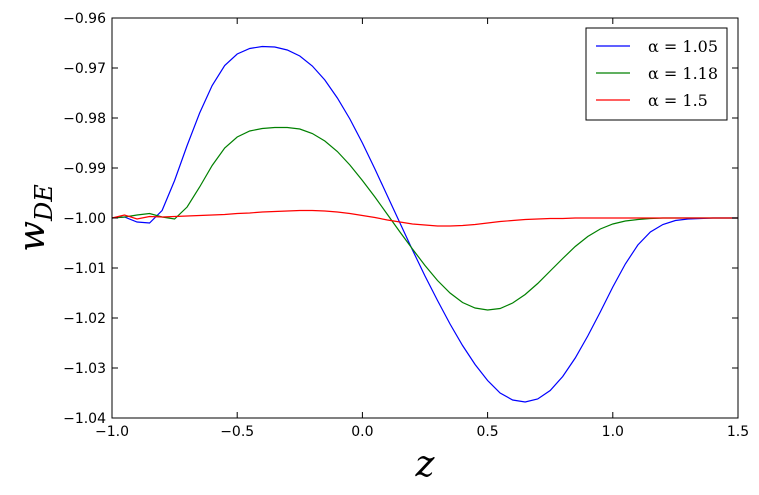 The width and height of the screenshot is (759, 495). I want to click on y-axis-label-main: w, so click(32, 236).